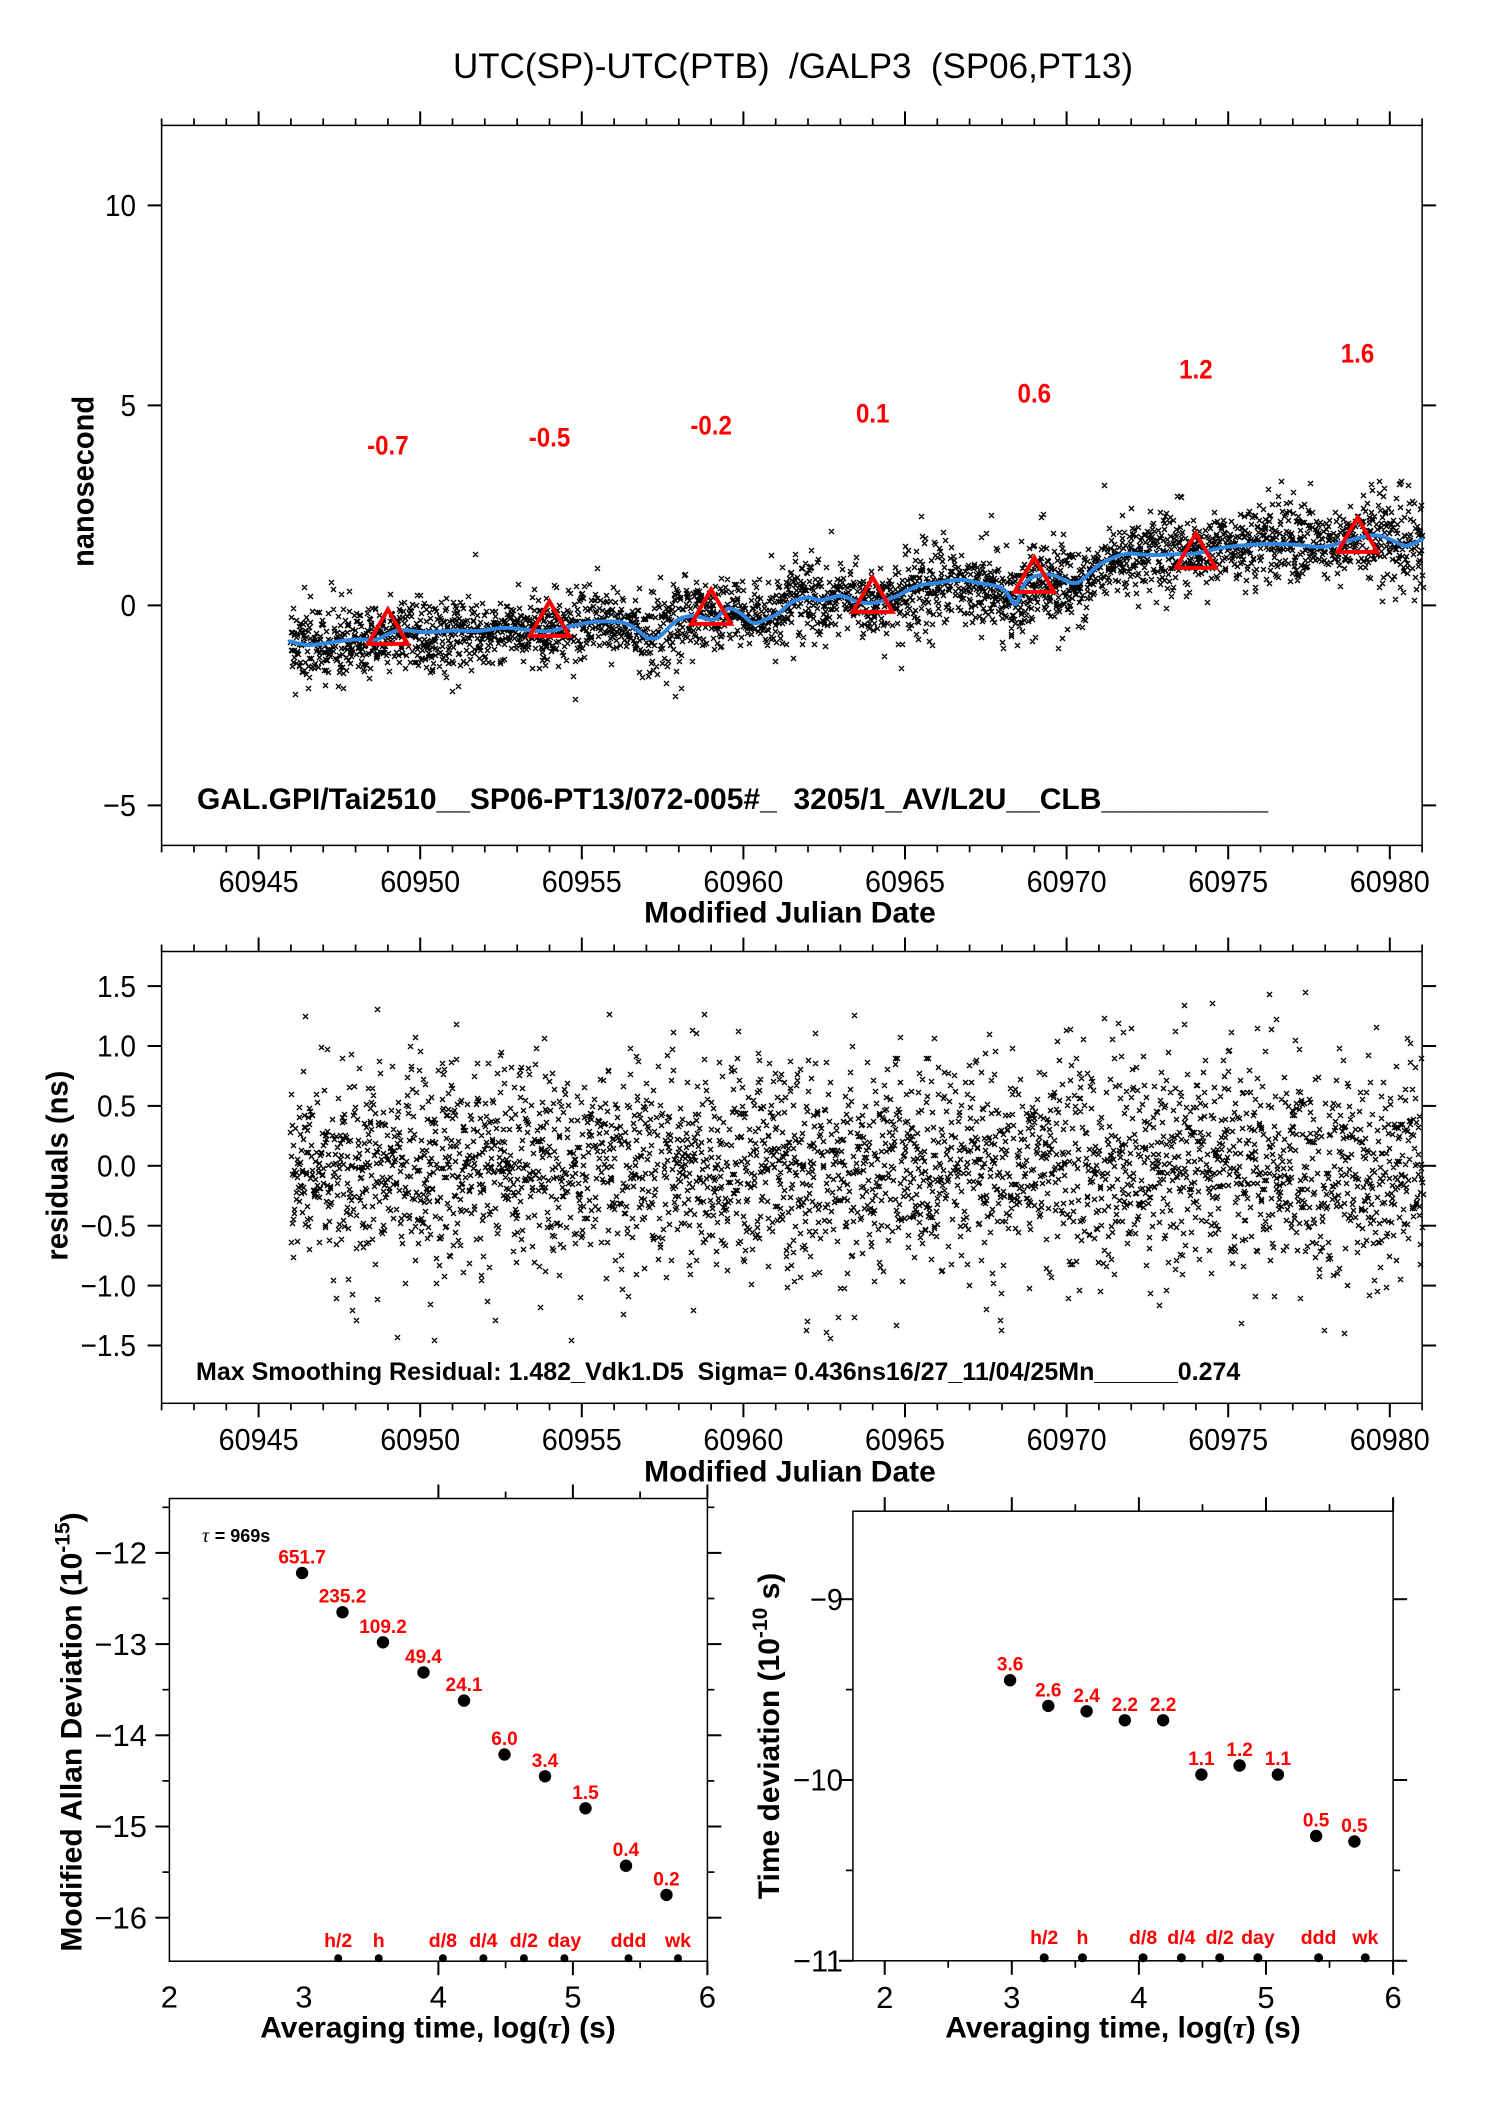  What do you see at coordinates (57, 1166) in the screenshot?
I see `svg-text: residuals (ns)` at bounding box center [57, 1166].